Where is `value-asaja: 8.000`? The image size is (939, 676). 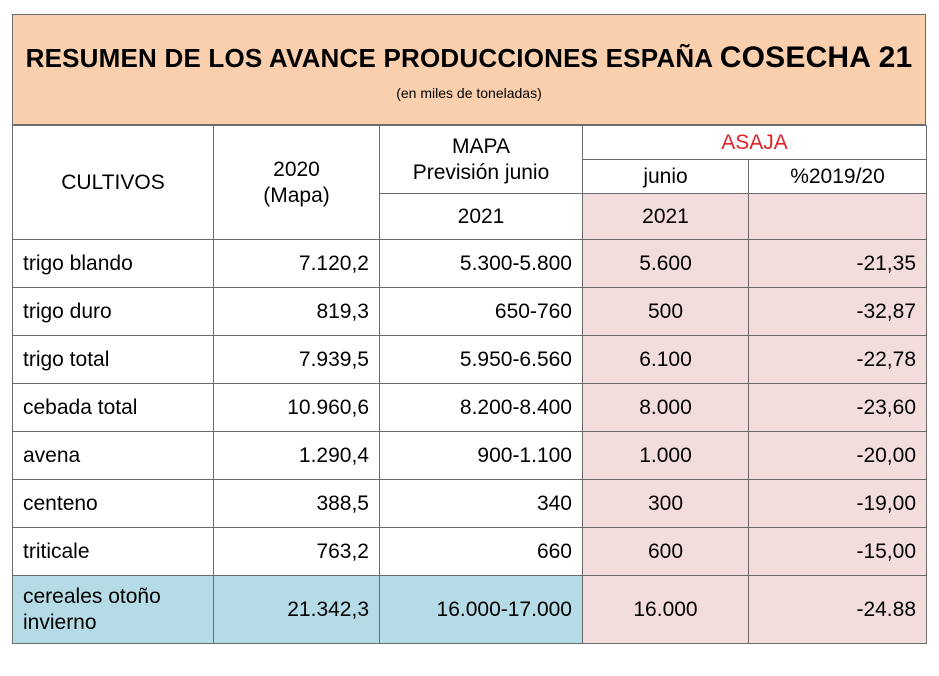
value-asaja: 8.000 is located at coordinates (665, 407).